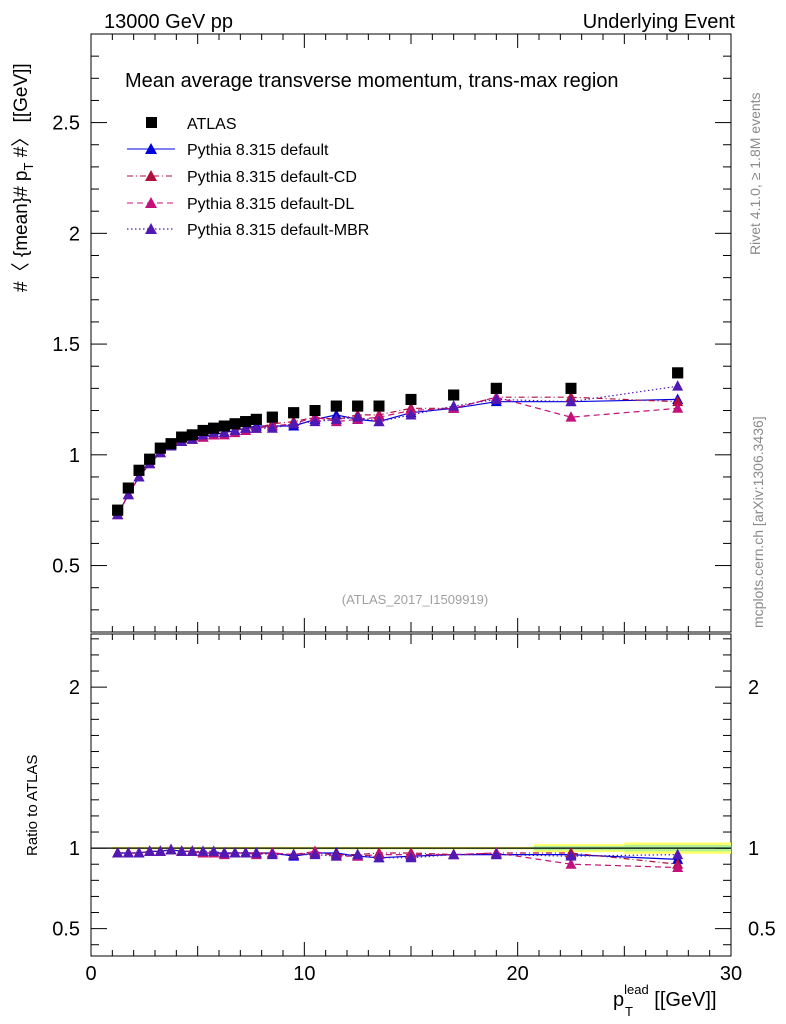  Describe the element at coordinates (168, 22) in the screenshot. I see `header-left: 13000 GeV pp` at that location.